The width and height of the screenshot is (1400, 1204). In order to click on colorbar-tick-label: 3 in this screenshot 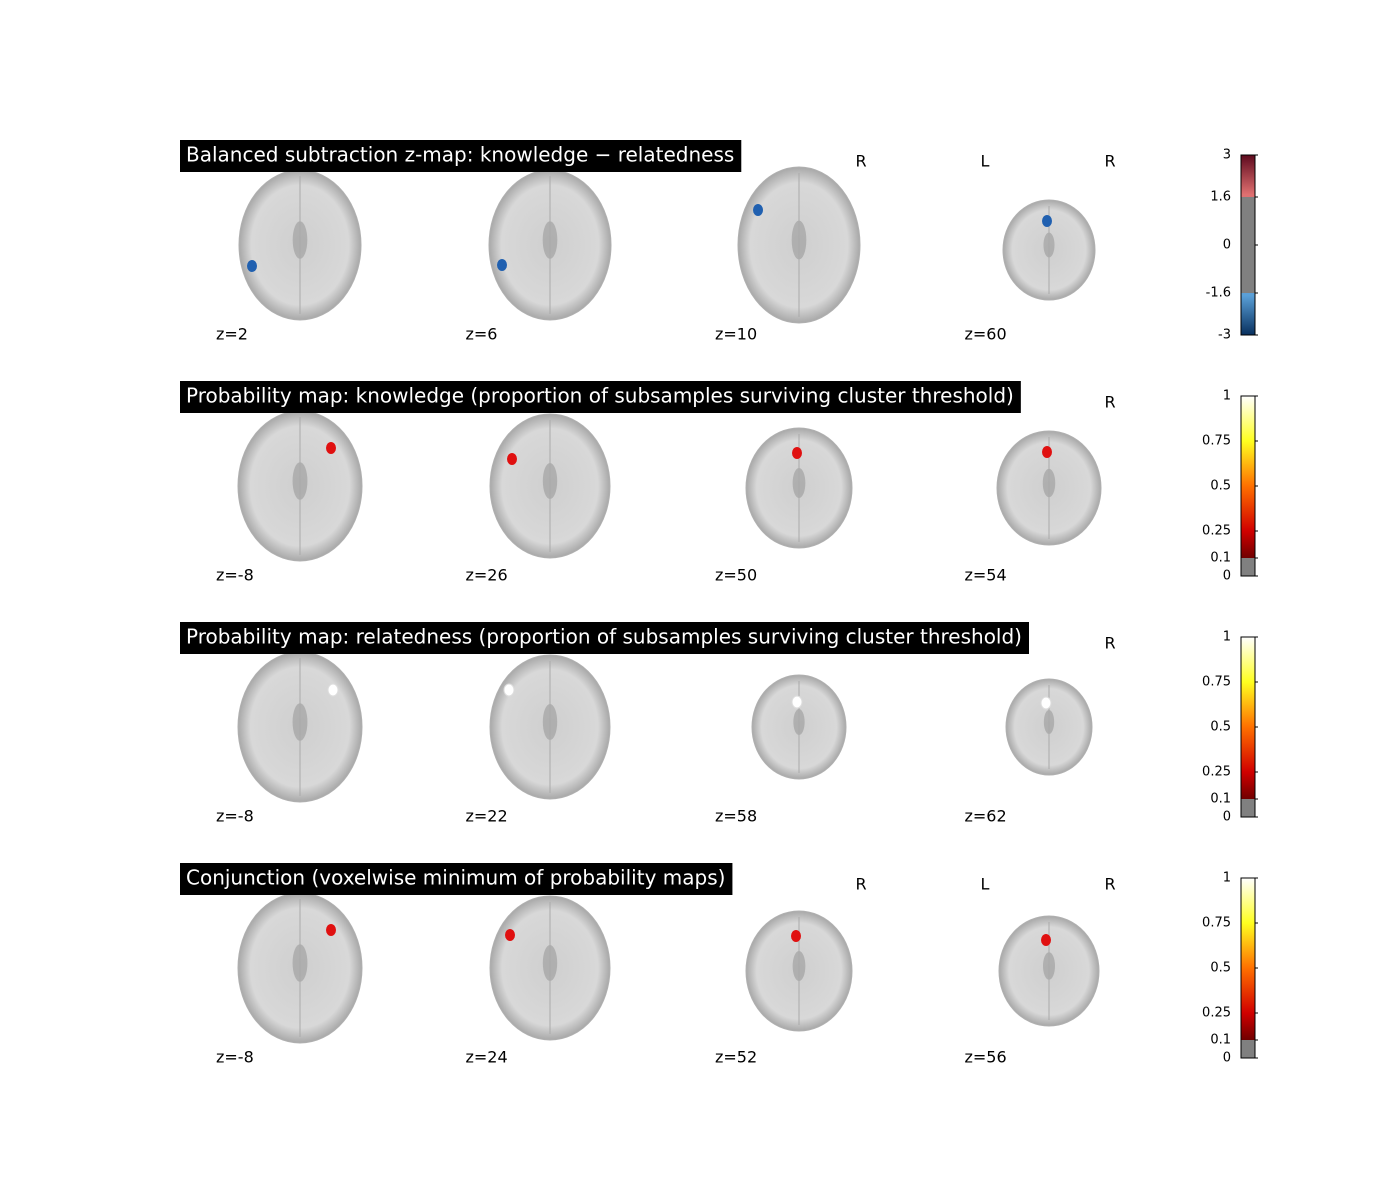, I will do `click(1227, 155)`.